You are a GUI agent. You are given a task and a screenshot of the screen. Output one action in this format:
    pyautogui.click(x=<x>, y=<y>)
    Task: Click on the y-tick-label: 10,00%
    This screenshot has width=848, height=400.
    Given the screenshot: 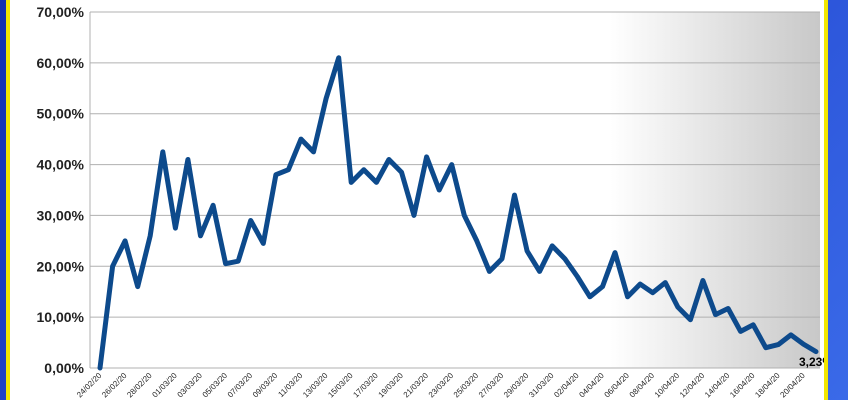 What is the action you would take?
    pyautogui.click(x=61, y=317)
    